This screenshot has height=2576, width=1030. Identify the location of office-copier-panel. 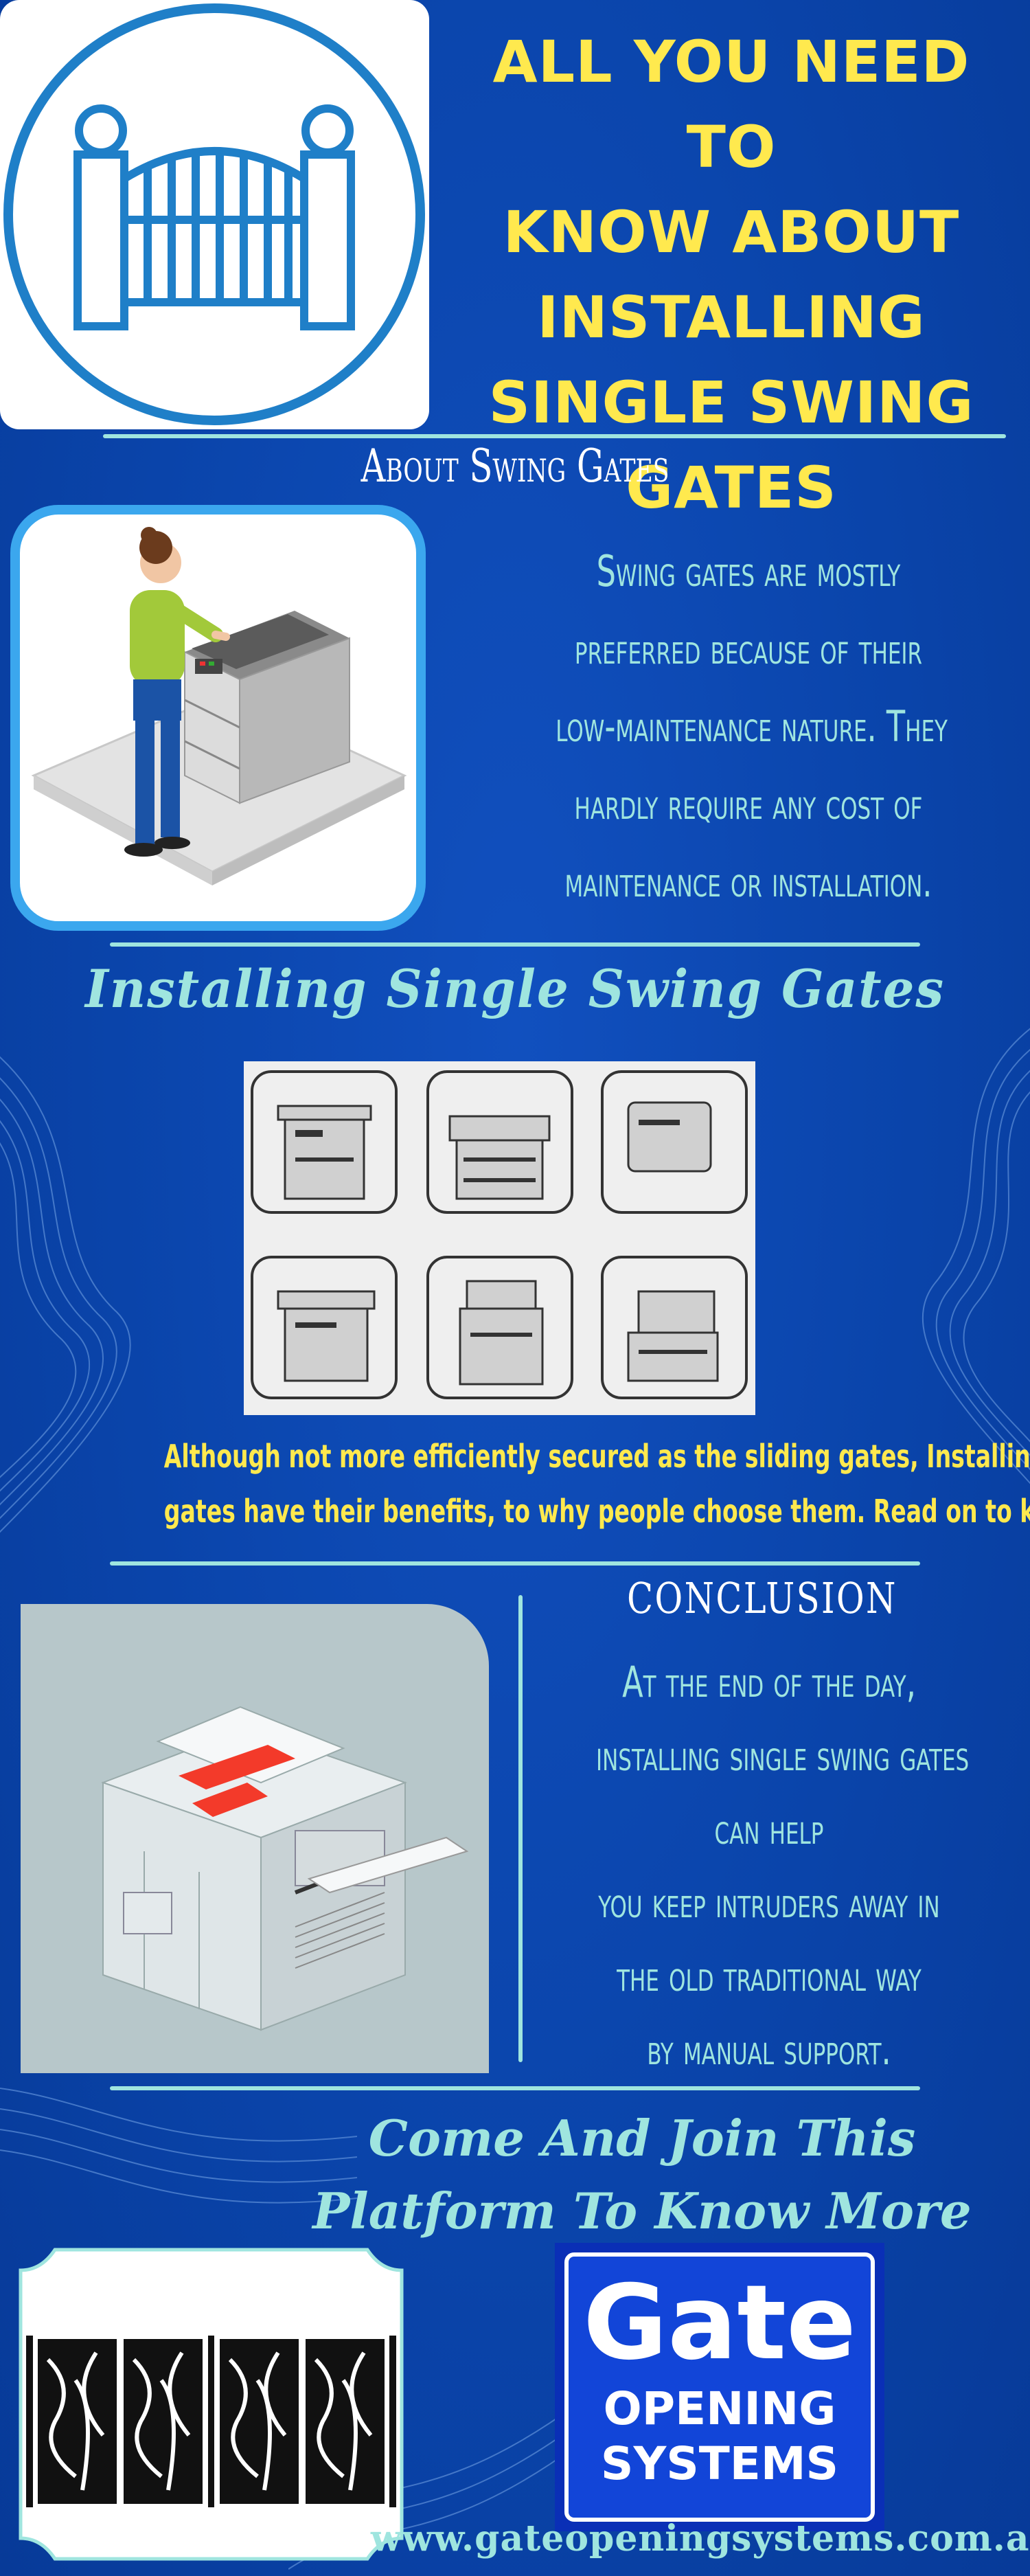
(255, 1838).